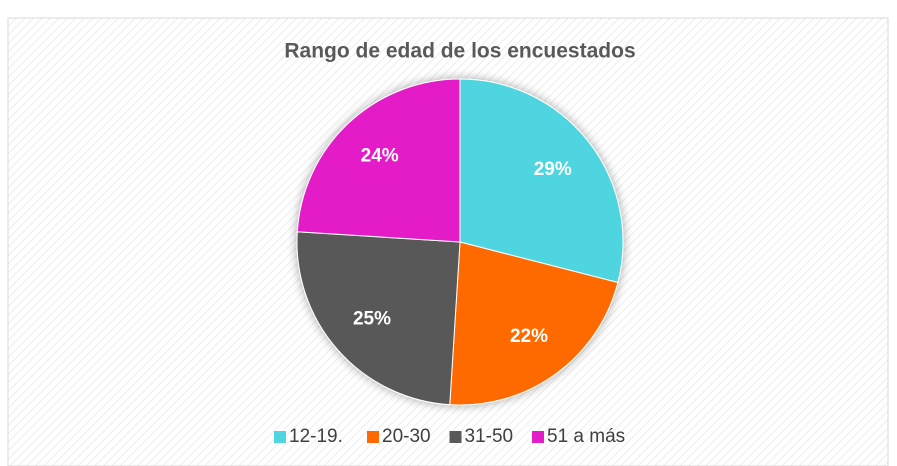  Describe the element at coordinates (380, 155) in the screenshot. I see `data-label: 24%` at that location.